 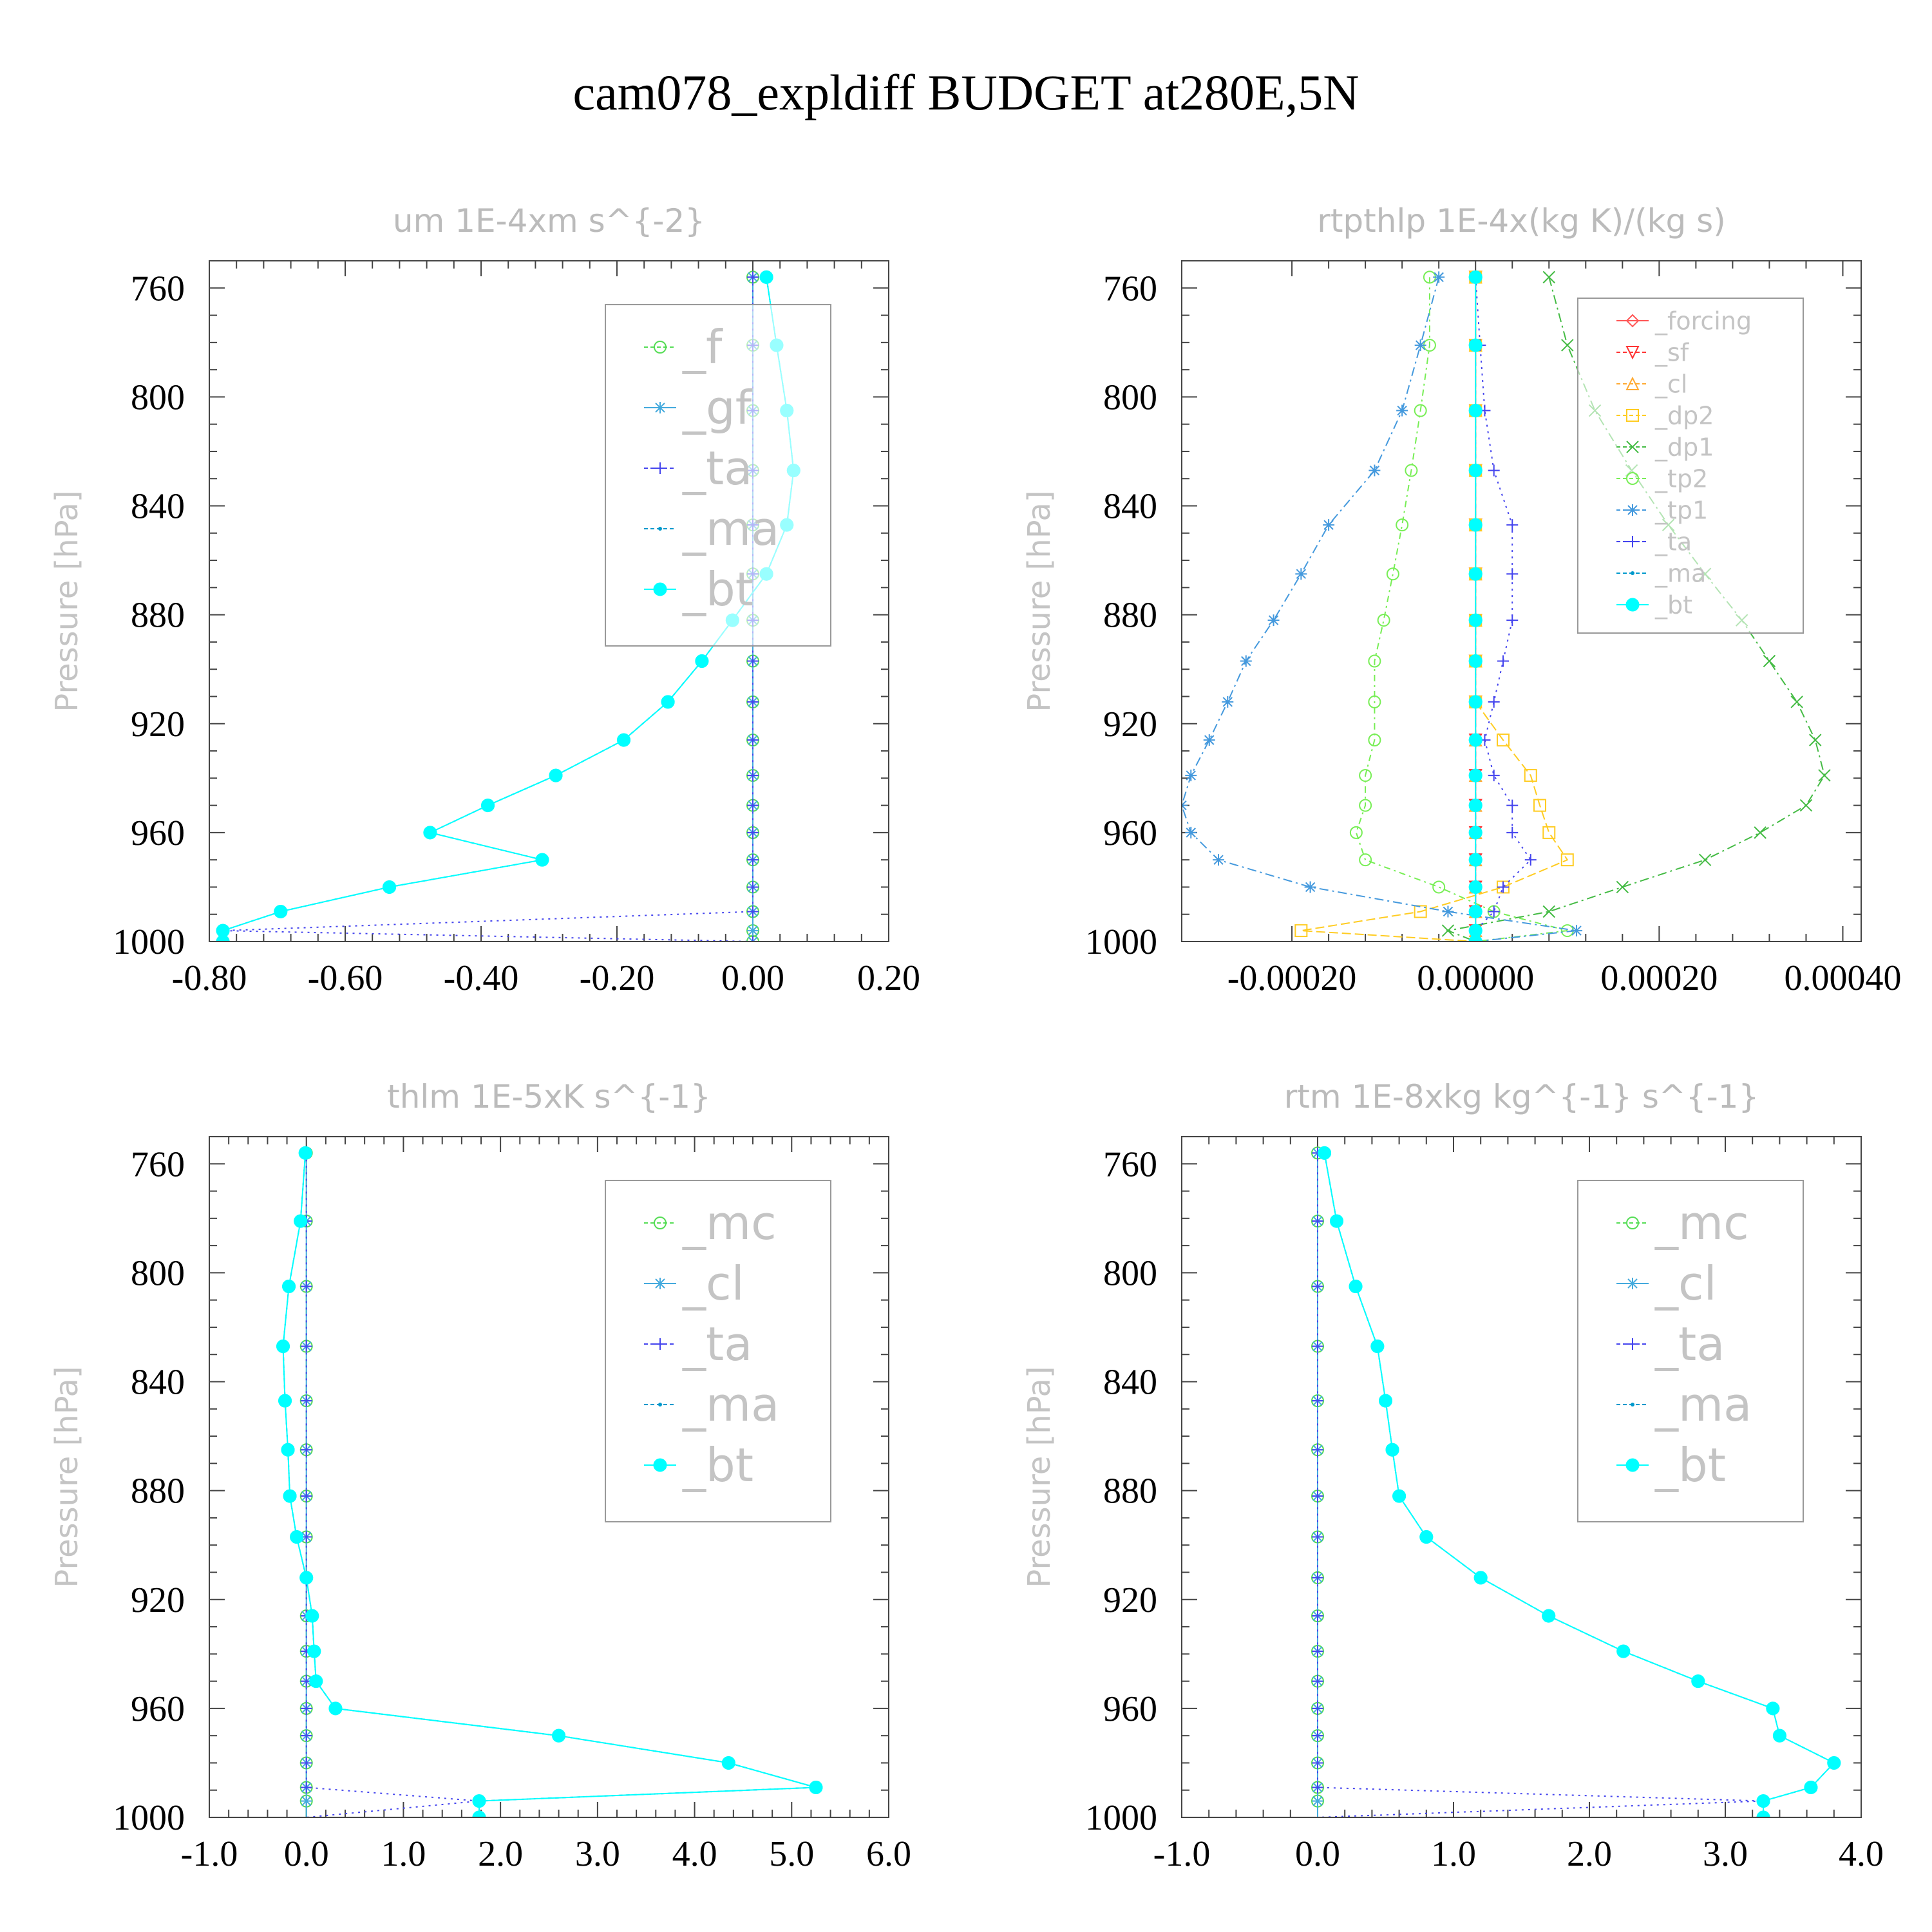 What do you see at coordinates (393, 1482) in the screenshot?
I see `series-ta` at bounding box center [393, 1482].